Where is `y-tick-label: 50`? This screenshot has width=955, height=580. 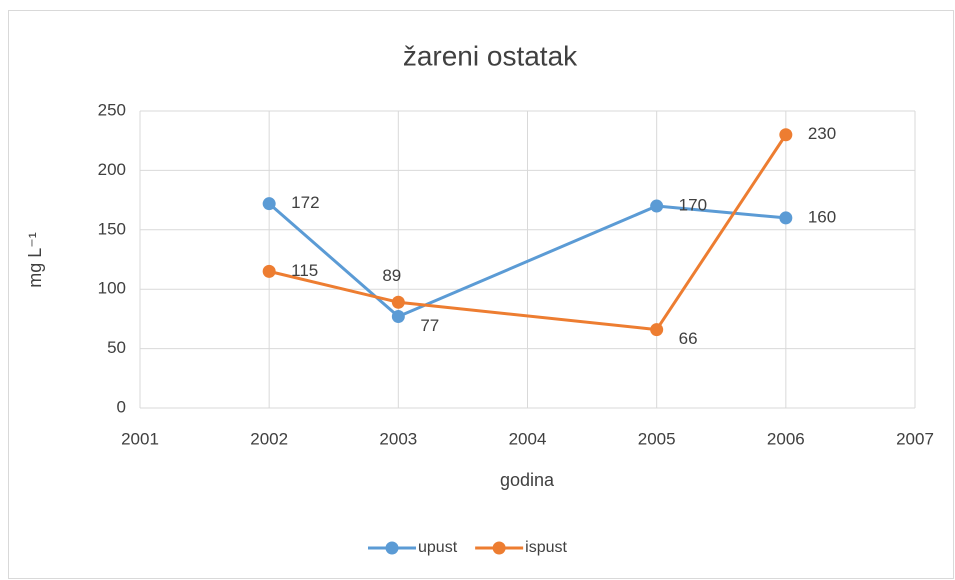 y-tick-label: 50 is located at coordinates (116, 347).